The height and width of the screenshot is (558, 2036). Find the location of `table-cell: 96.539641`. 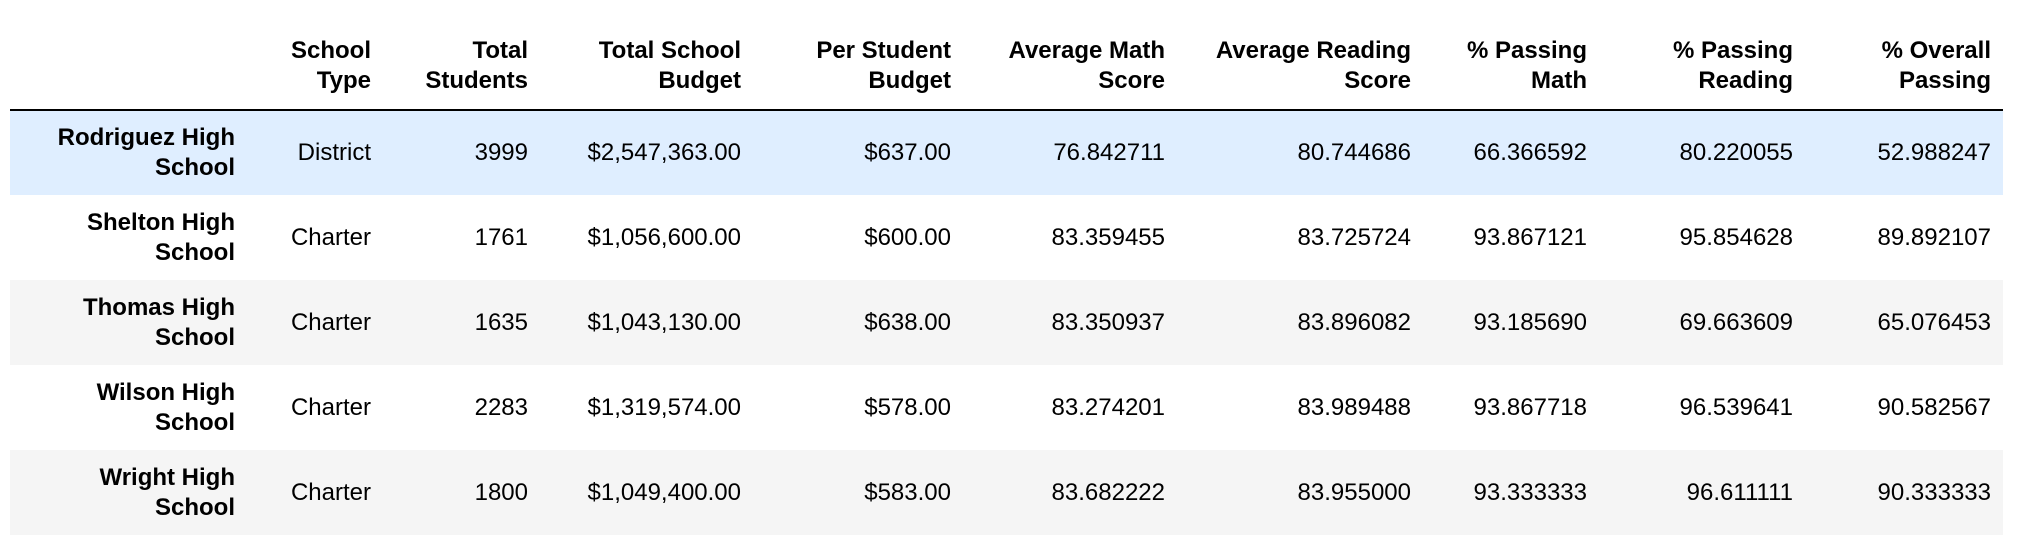

table-cell: 96.539641 is located at coordinates (1736, 407).